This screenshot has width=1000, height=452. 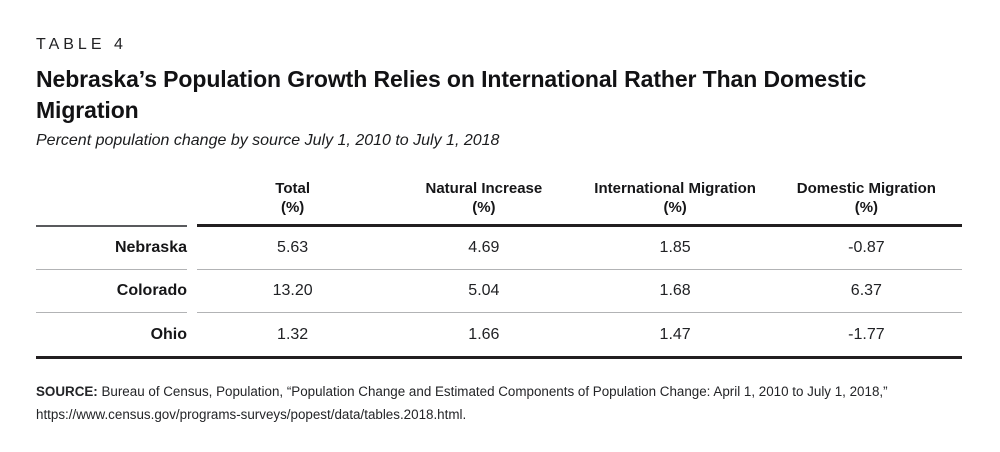 I want to click on table-cell: 5.04, so click(x=484, y=290).